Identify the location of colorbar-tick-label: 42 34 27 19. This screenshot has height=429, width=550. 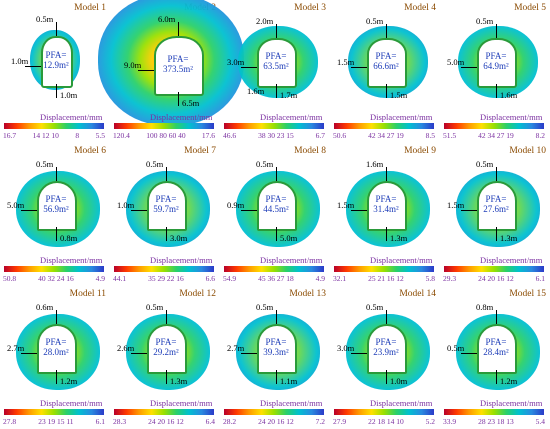
(496, 135).